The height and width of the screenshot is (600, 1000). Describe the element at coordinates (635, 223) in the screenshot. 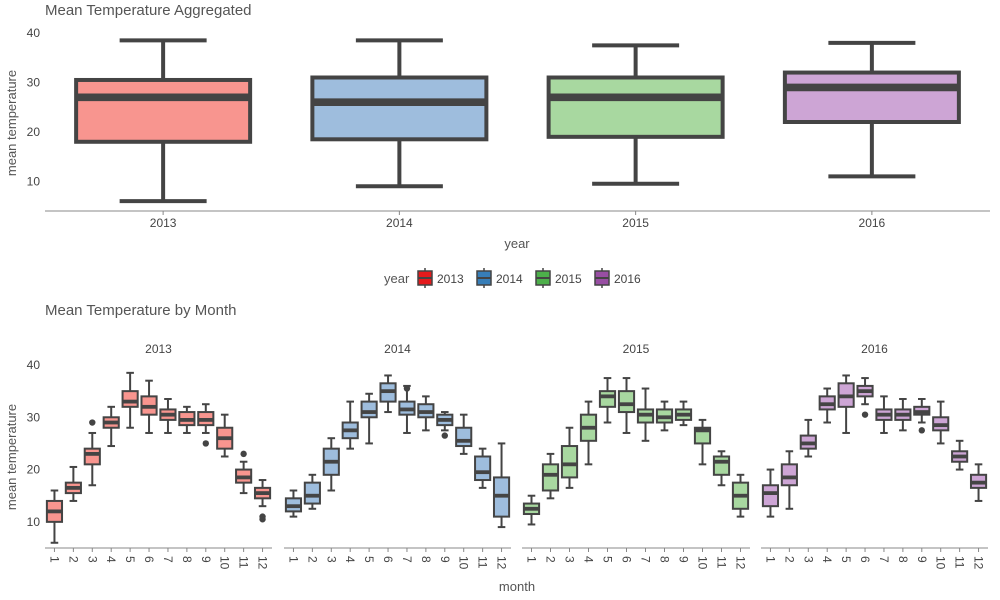

I see `top-x-tick-label-2015: 2015` at that location.